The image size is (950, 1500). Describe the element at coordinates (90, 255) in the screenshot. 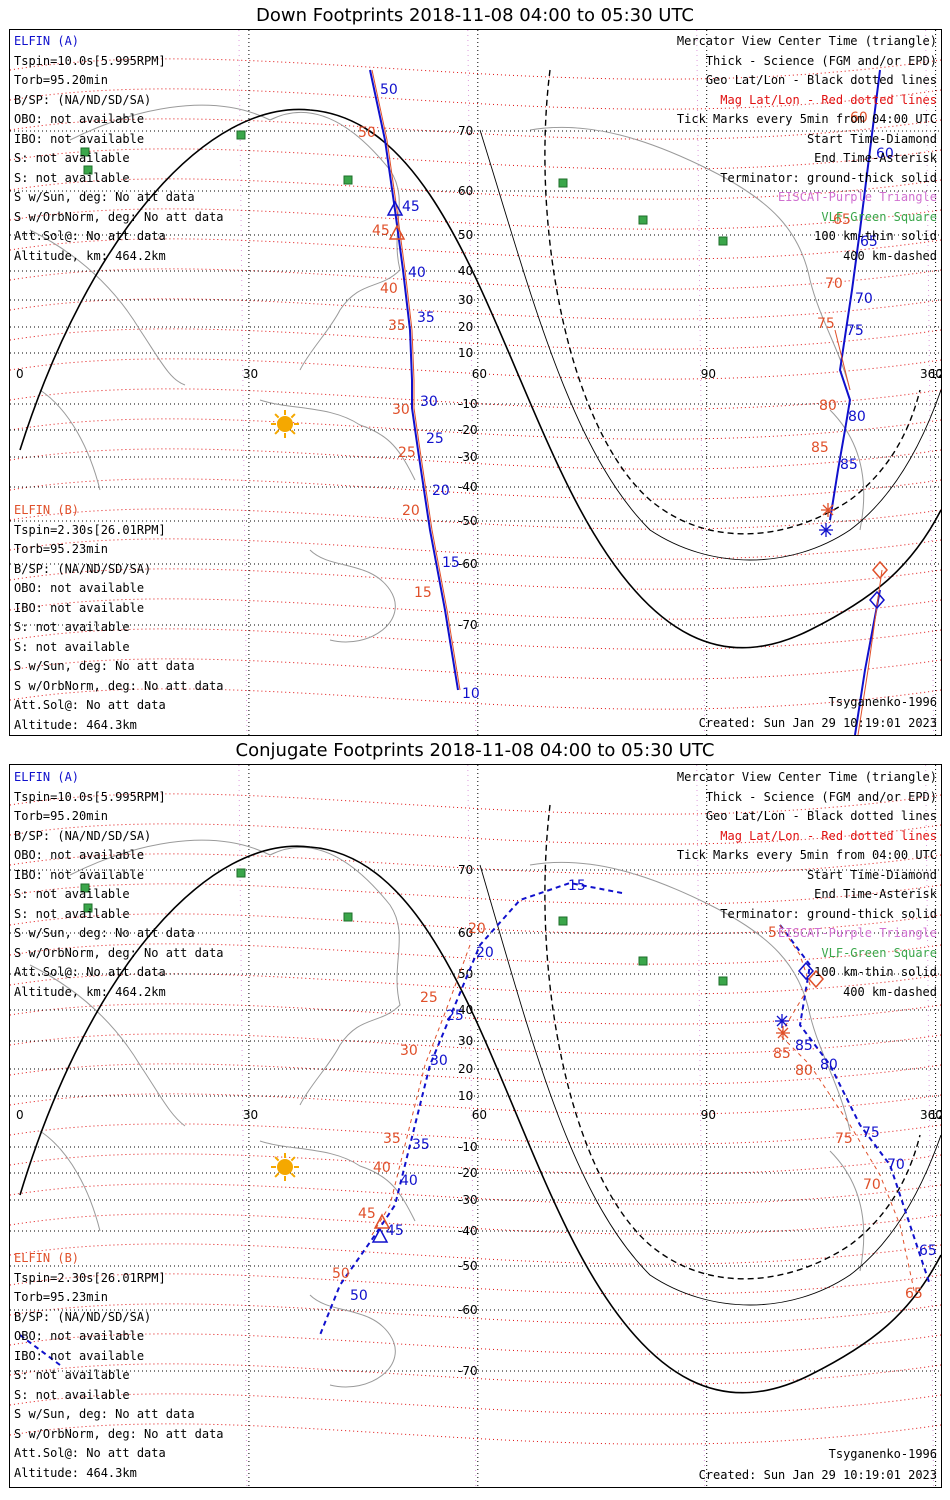

I see `info-line: Altitude, km: 464.2km` at that location.